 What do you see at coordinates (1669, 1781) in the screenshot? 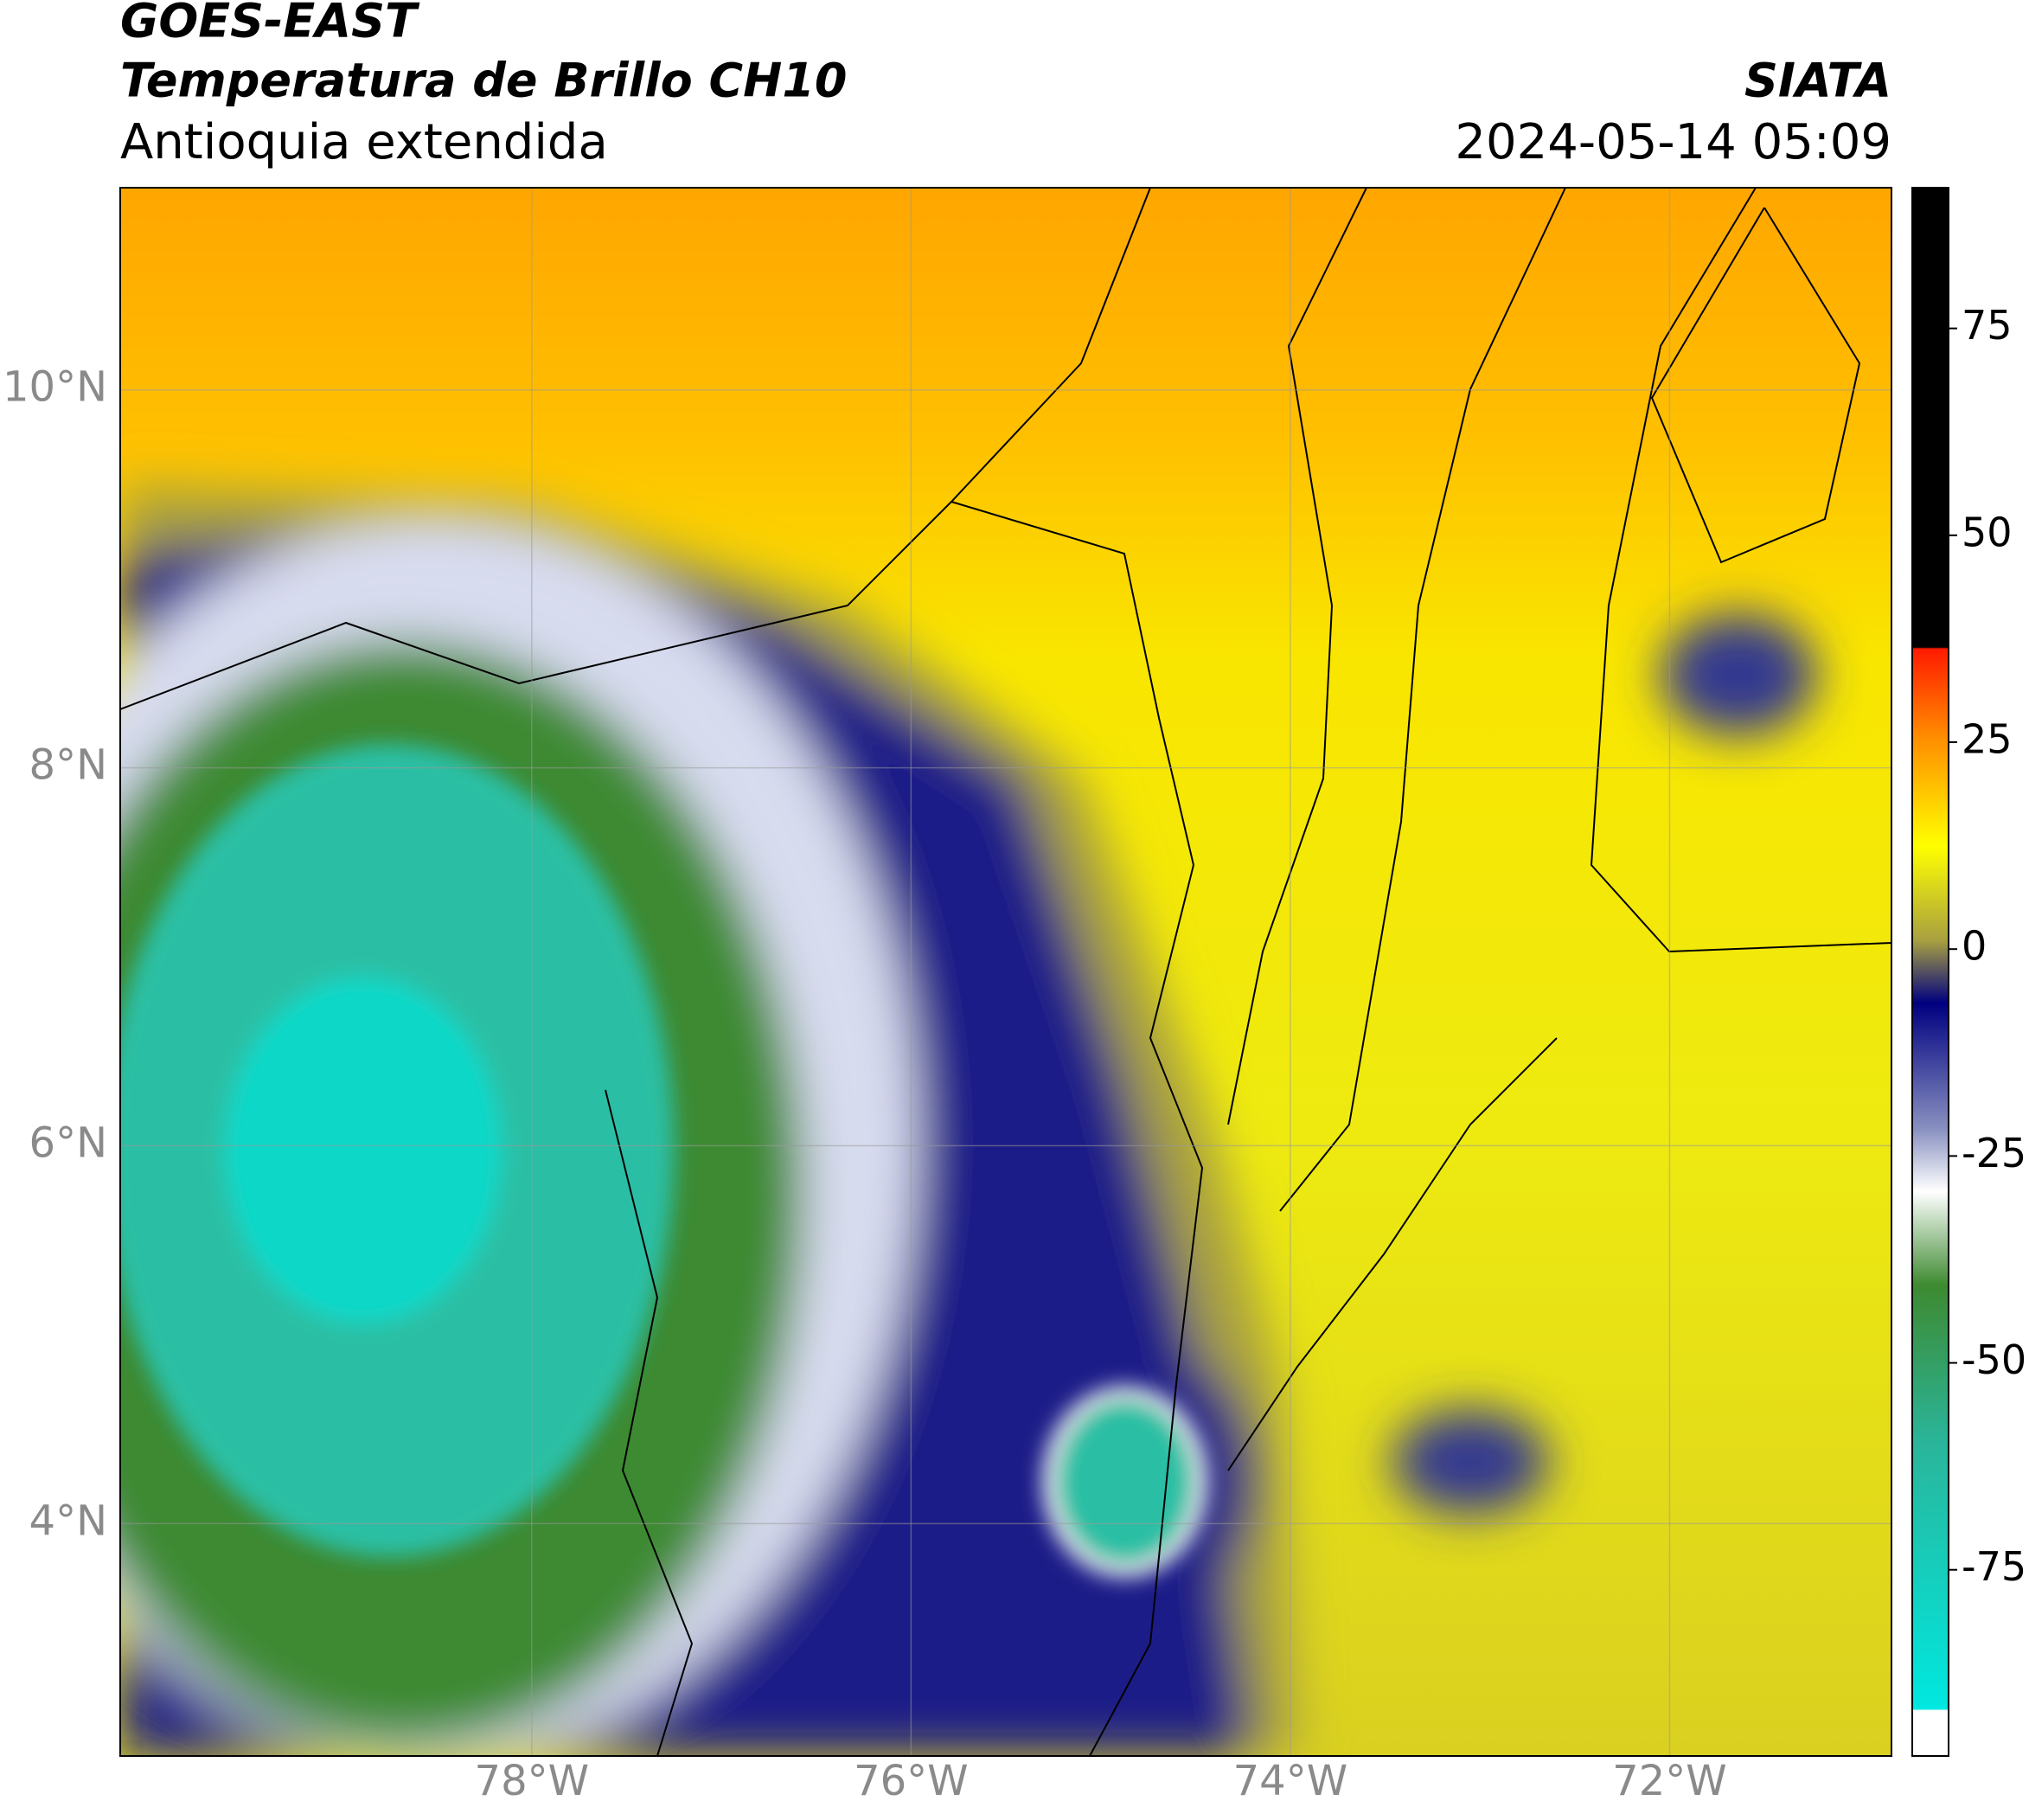
I see `x-tick-label: 72°W` at bounding box center [1669, 1781].